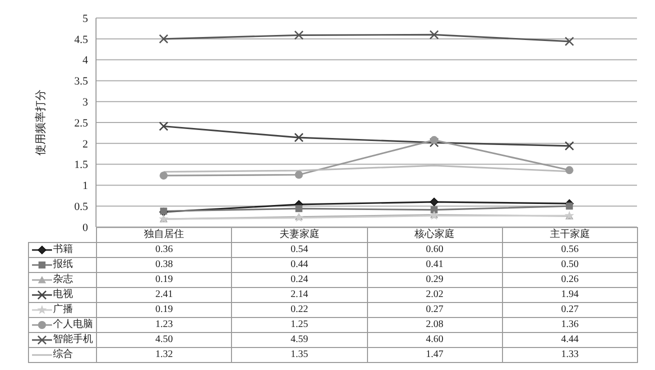  What do you see at coordinates (434, 340) in the screenshot?
I see `data-label: 4.60` at bounding box center [434, 340].